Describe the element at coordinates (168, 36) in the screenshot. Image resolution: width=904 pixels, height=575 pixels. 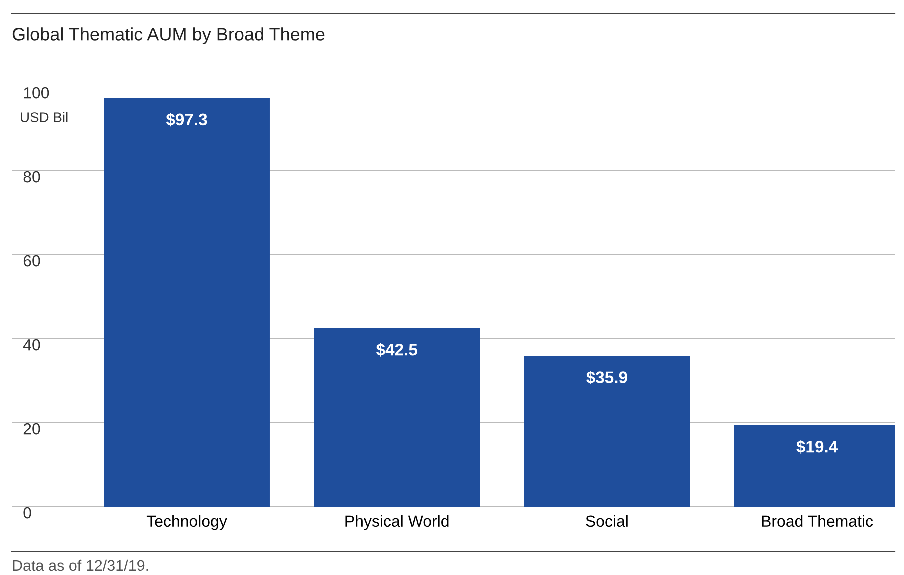
I see `chart-title: Global Thematic AUM by Broad Theme` at that location.